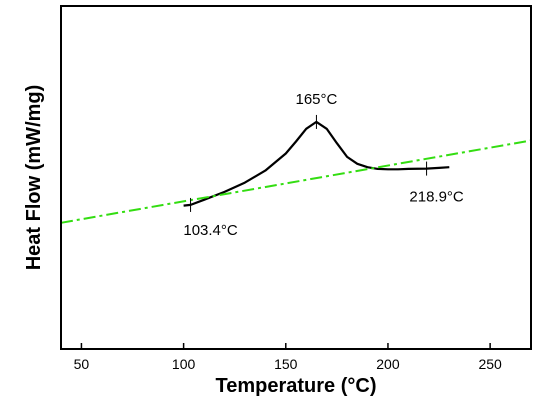 The image size is (550, 406). I want to click on x-axis-title: Temperature (°C), so click(296, 386).